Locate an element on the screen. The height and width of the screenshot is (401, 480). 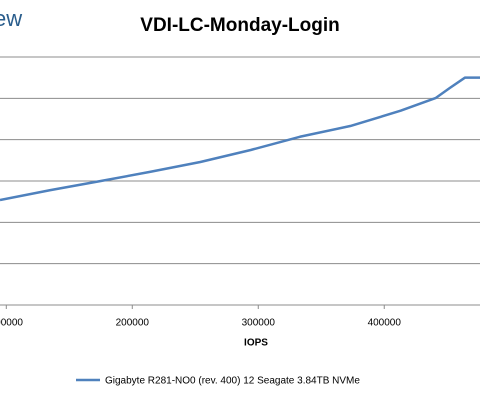
x-tick-label: 400000 is located at coordinates (385, 323).